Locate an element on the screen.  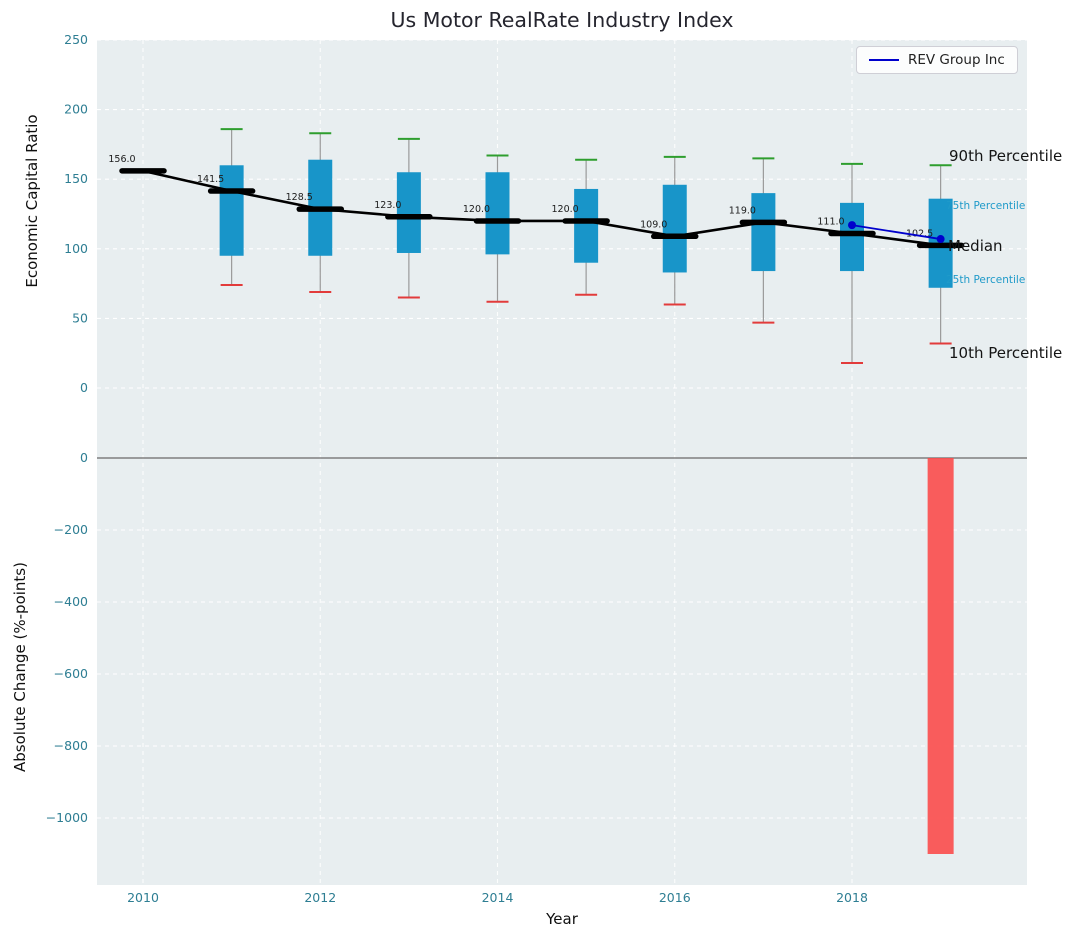
rev-group-point-2018 is located at coordinates (852, 225).